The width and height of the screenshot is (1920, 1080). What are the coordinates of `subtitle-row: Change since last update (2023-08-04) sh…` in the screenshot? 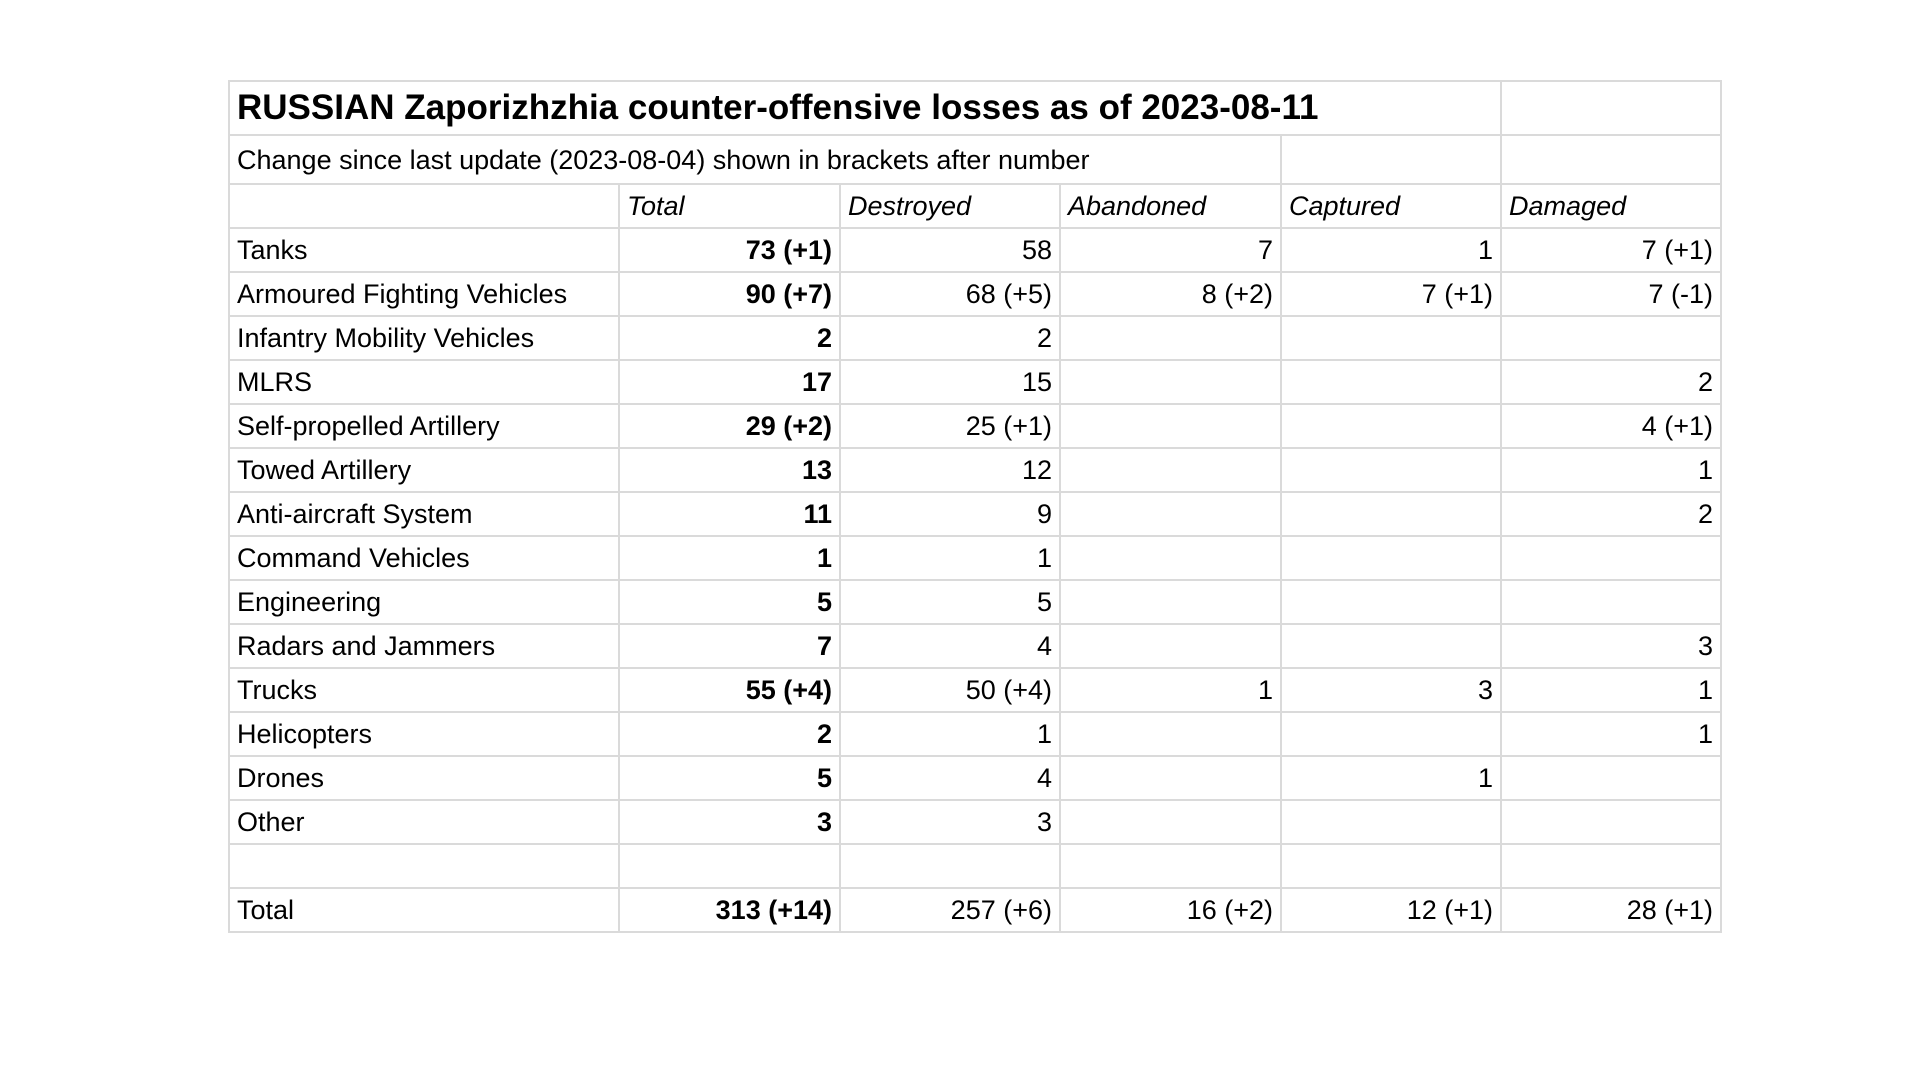 It's located at (975, 159).